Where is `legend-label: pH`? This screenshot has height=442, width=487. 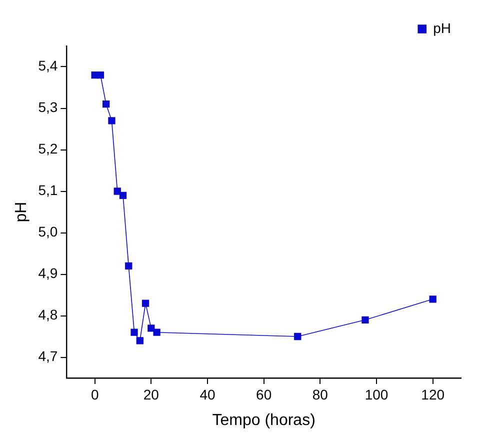 legend-label: pH is located at coordinates (442, 28).